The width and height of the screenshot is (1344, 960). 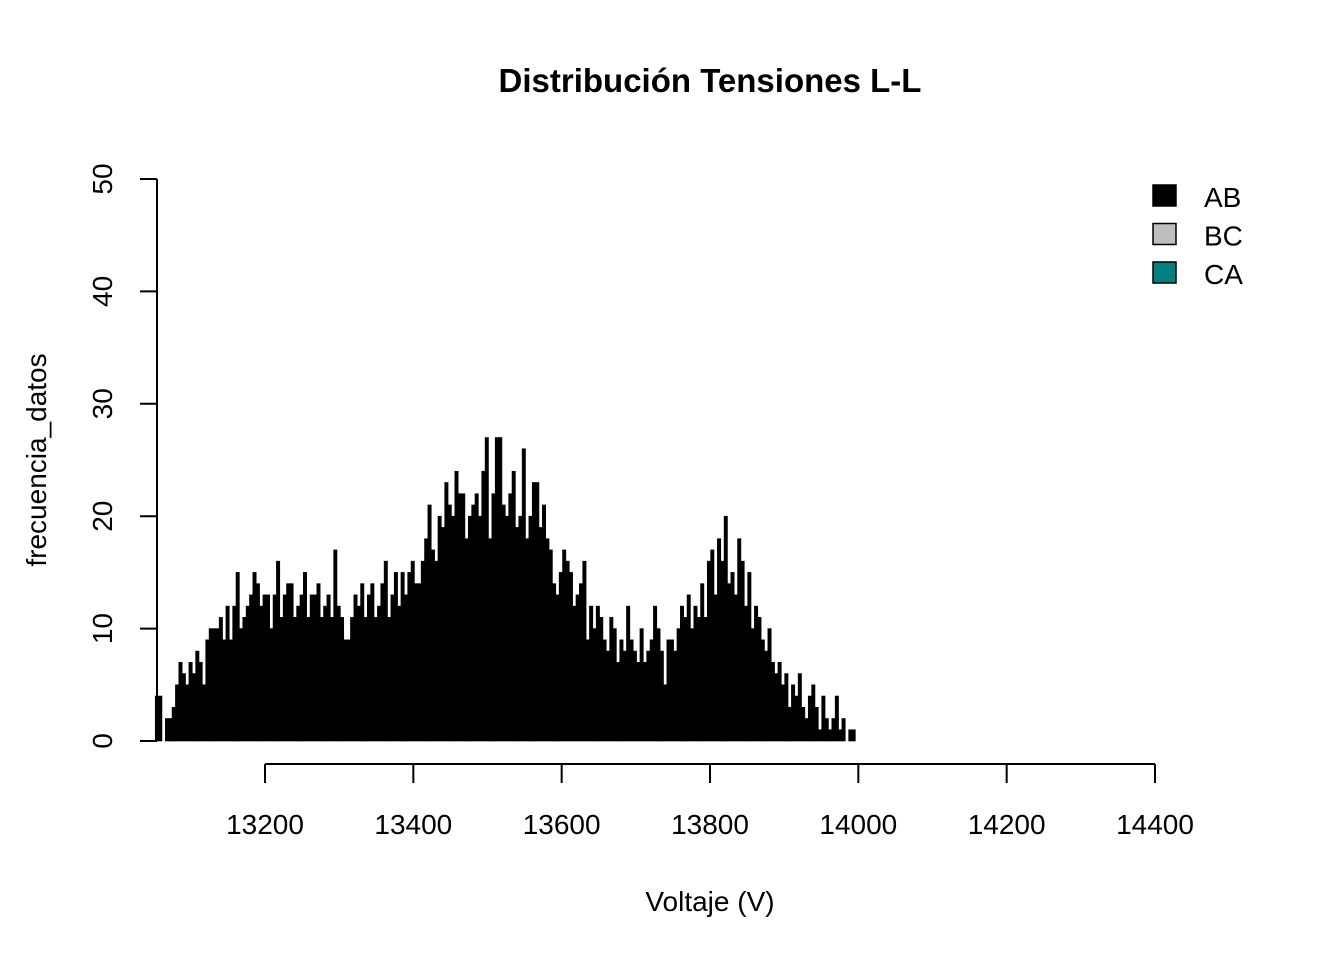 What do you see at coordinates (1223, 274) in the screenshot?
I see `legend-label-ca: CA` at bounding box center [1223, 274].